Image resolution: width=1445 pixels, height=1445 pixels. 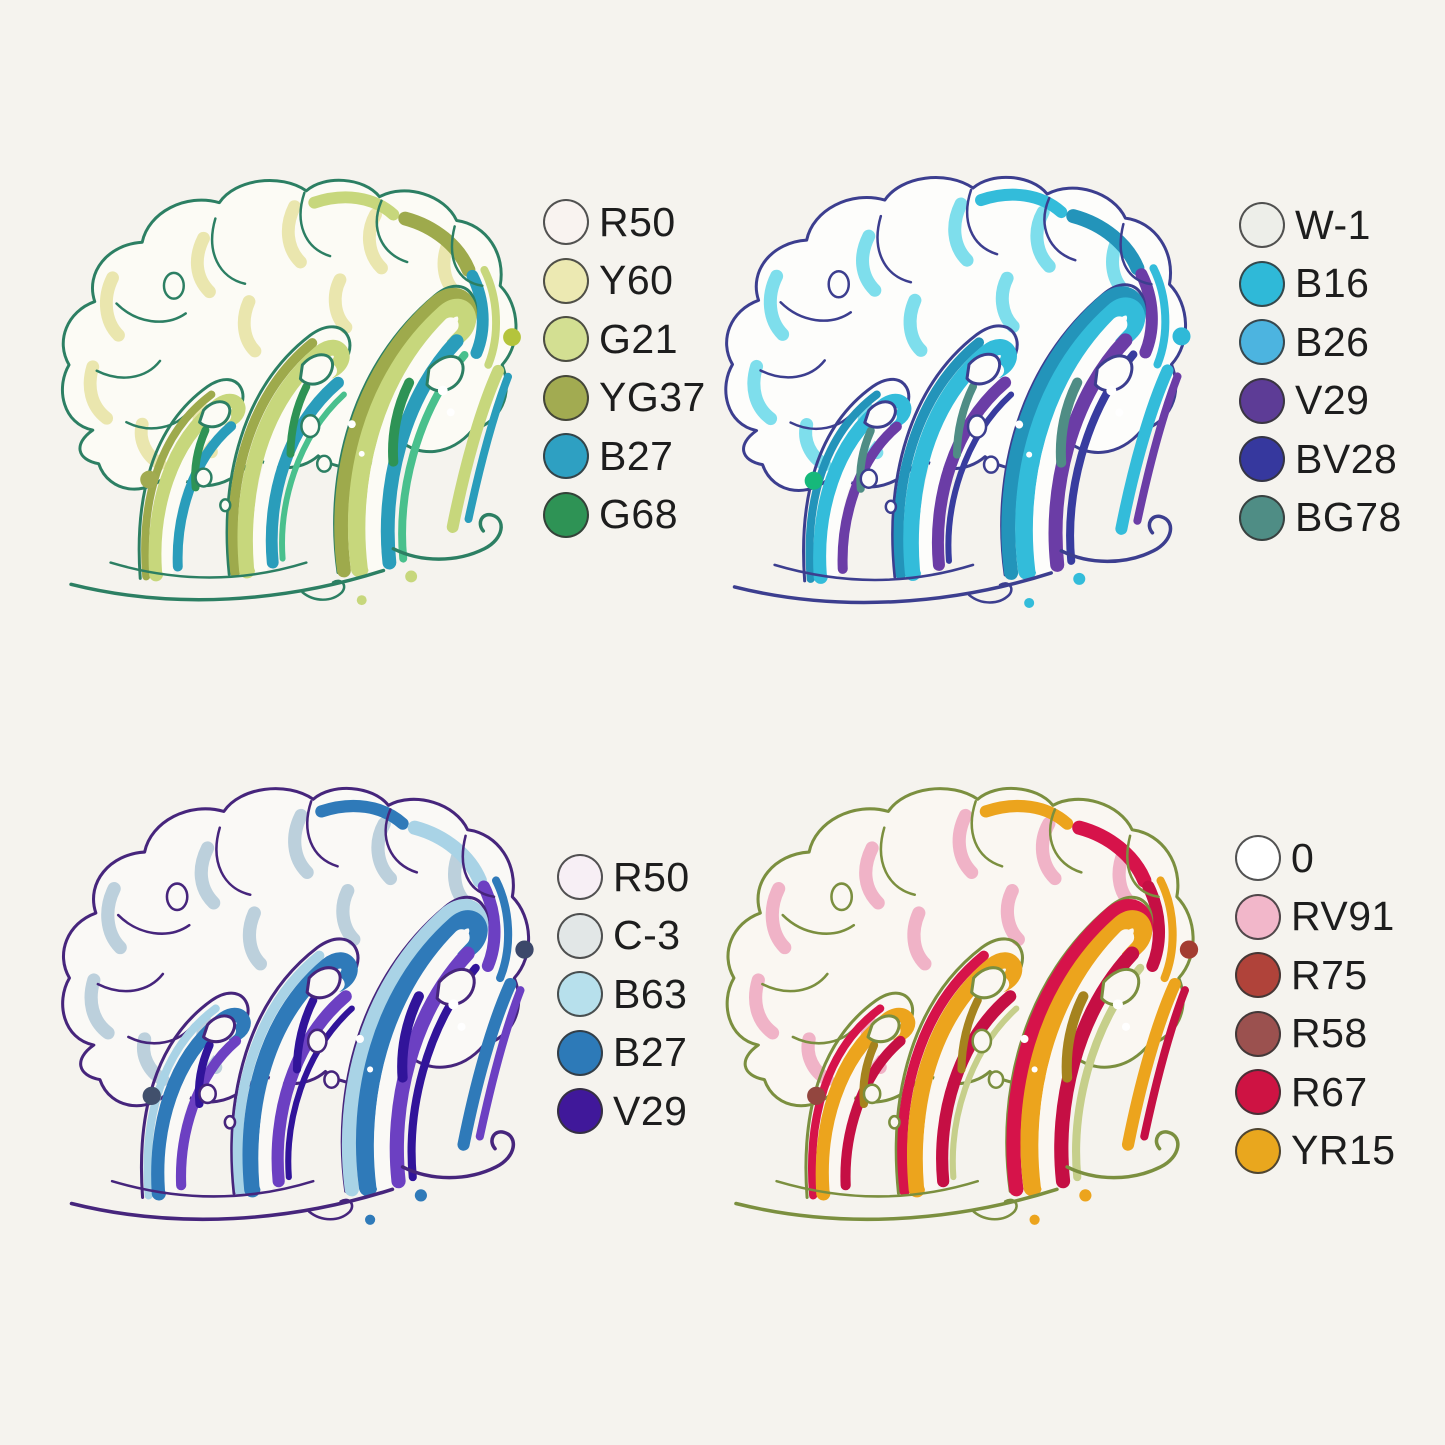 I want to click on color-swatch-row: R58, so click(x=1315, y=1033).